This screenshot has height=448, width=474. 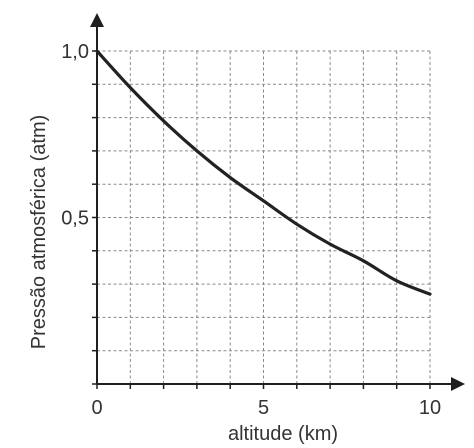 I want to click on x-tick-labels: 0 5 10, so click(x=266, y=408).